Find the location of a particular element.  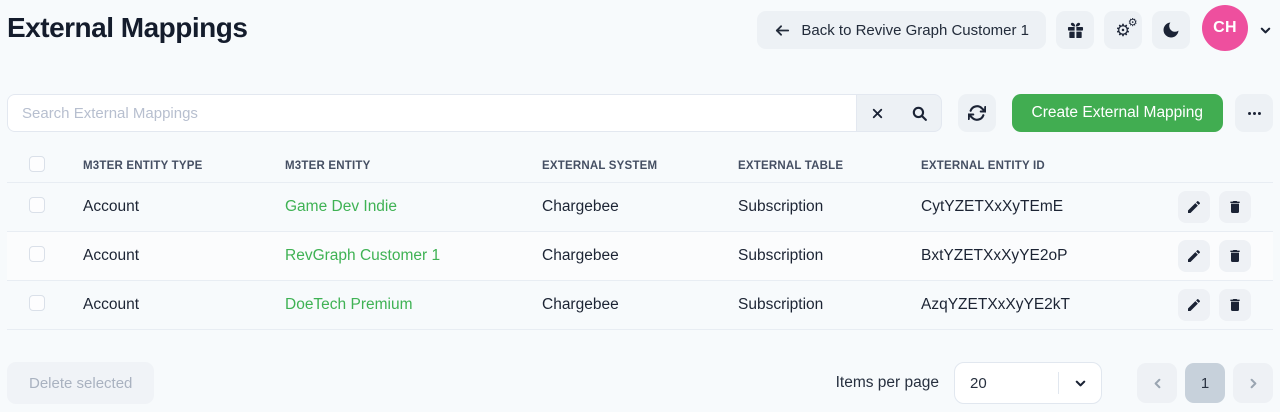

column-header-external-table: EXTERNAL TABLE is located at coordinates (791, 166).